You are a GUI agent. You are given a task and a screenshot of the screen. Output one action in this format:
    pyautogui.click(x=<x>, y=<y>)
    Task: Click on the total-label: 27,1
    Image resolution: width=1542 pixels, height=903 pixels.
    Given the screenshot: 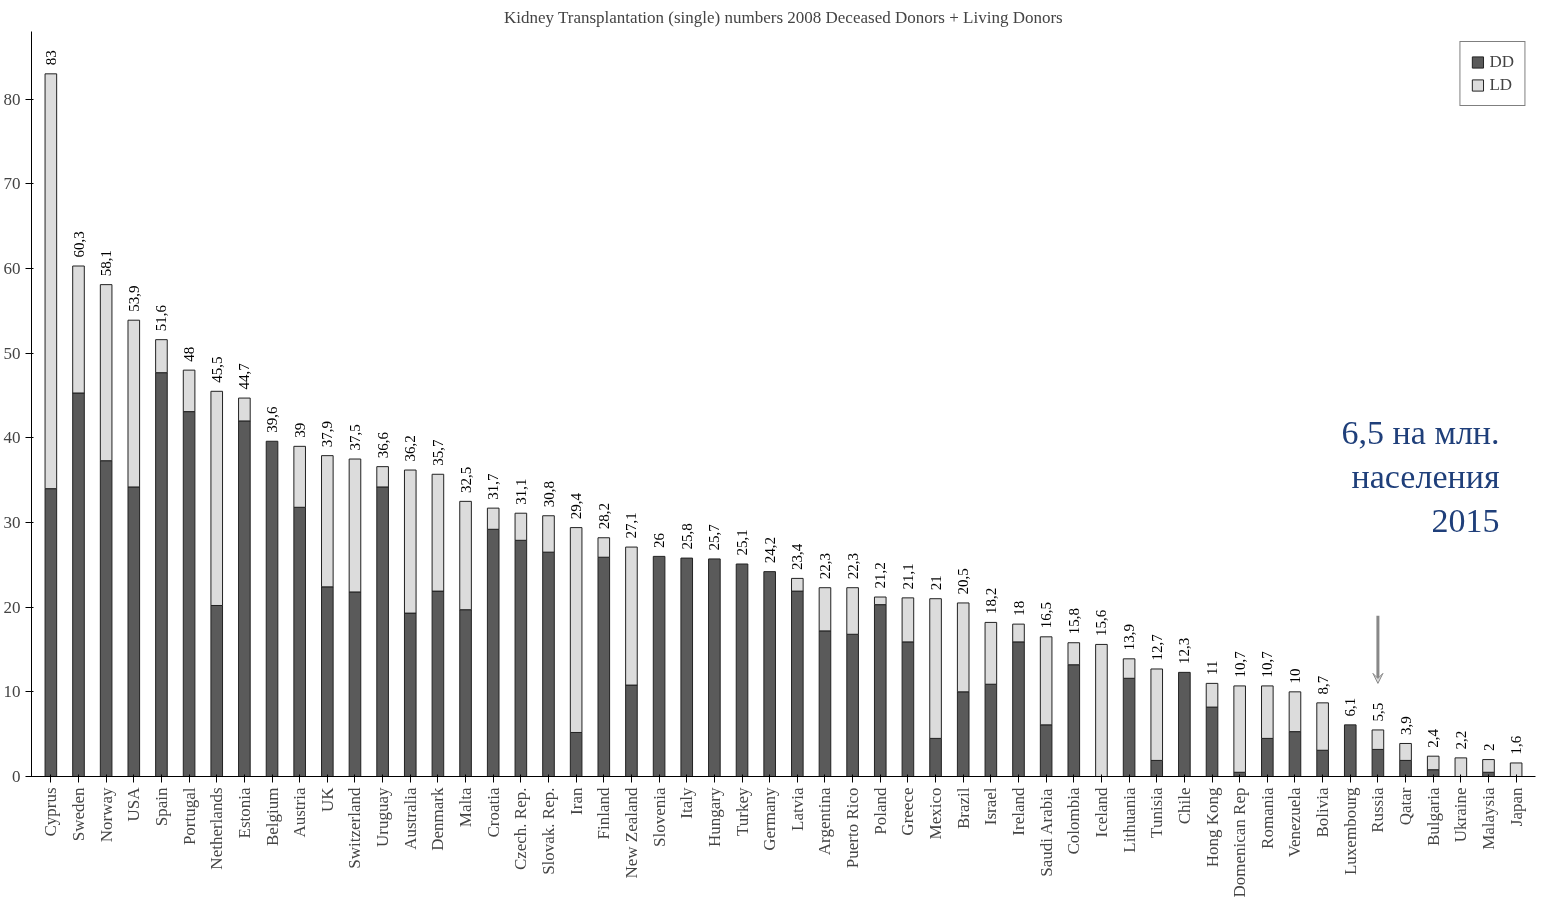 What is the action you would take?
    pyautogui.click(x=631, y=525)
    